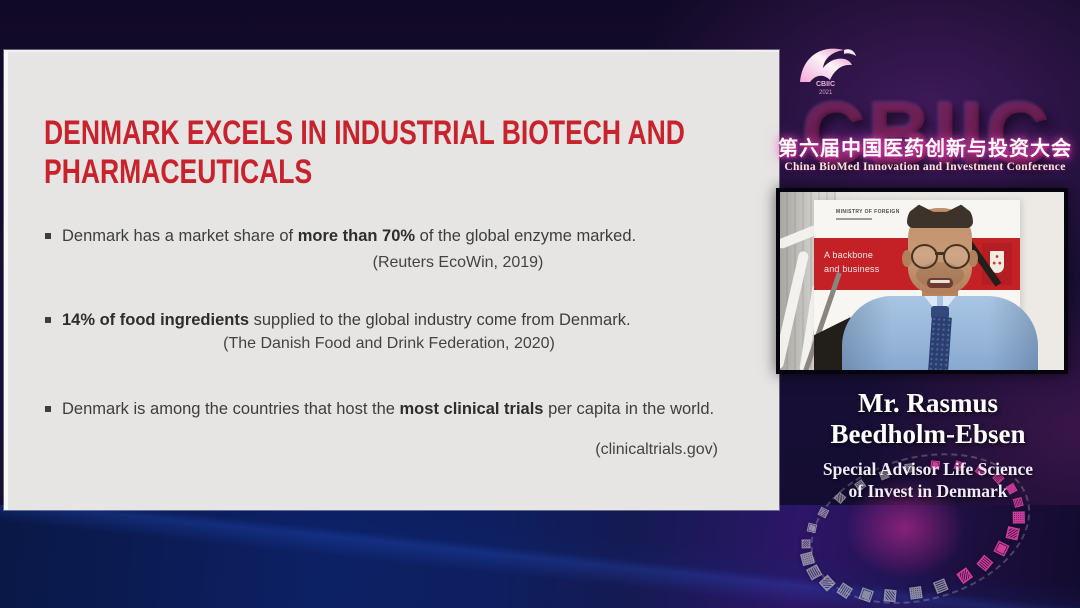 The width and height of the screenshot is (1080, 608). I want to click on phoenix-logo-icon: CBIIC 2021, so click(828, 72).